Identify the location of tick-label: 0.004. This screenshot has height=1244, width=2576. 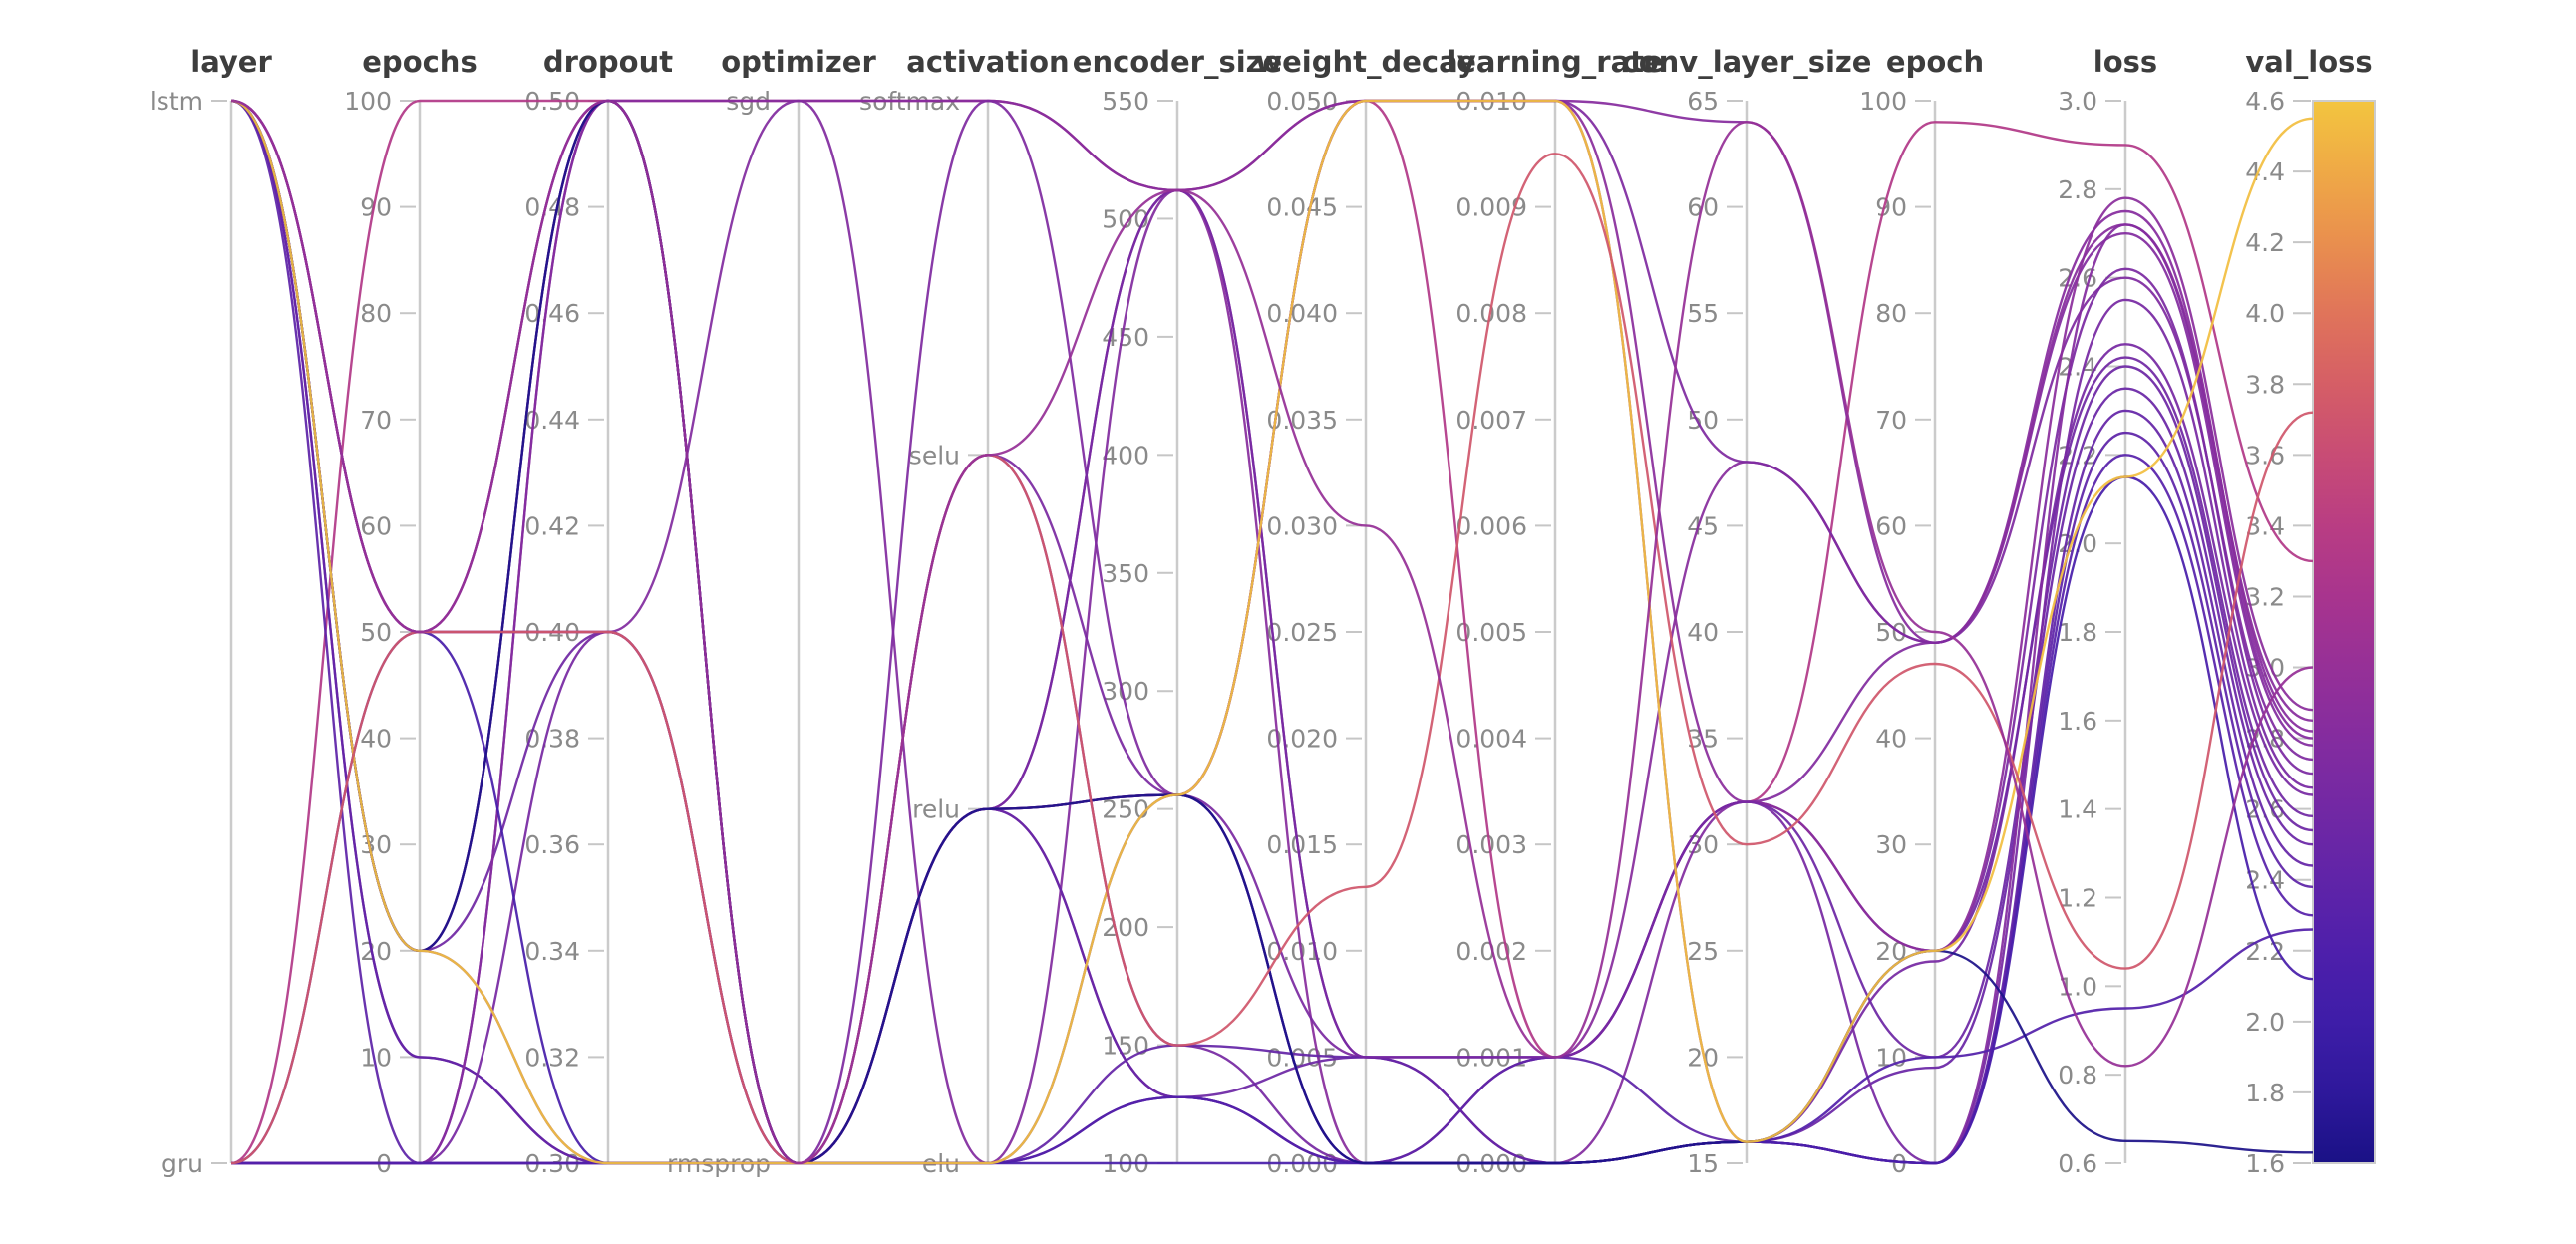
(1491, 739).